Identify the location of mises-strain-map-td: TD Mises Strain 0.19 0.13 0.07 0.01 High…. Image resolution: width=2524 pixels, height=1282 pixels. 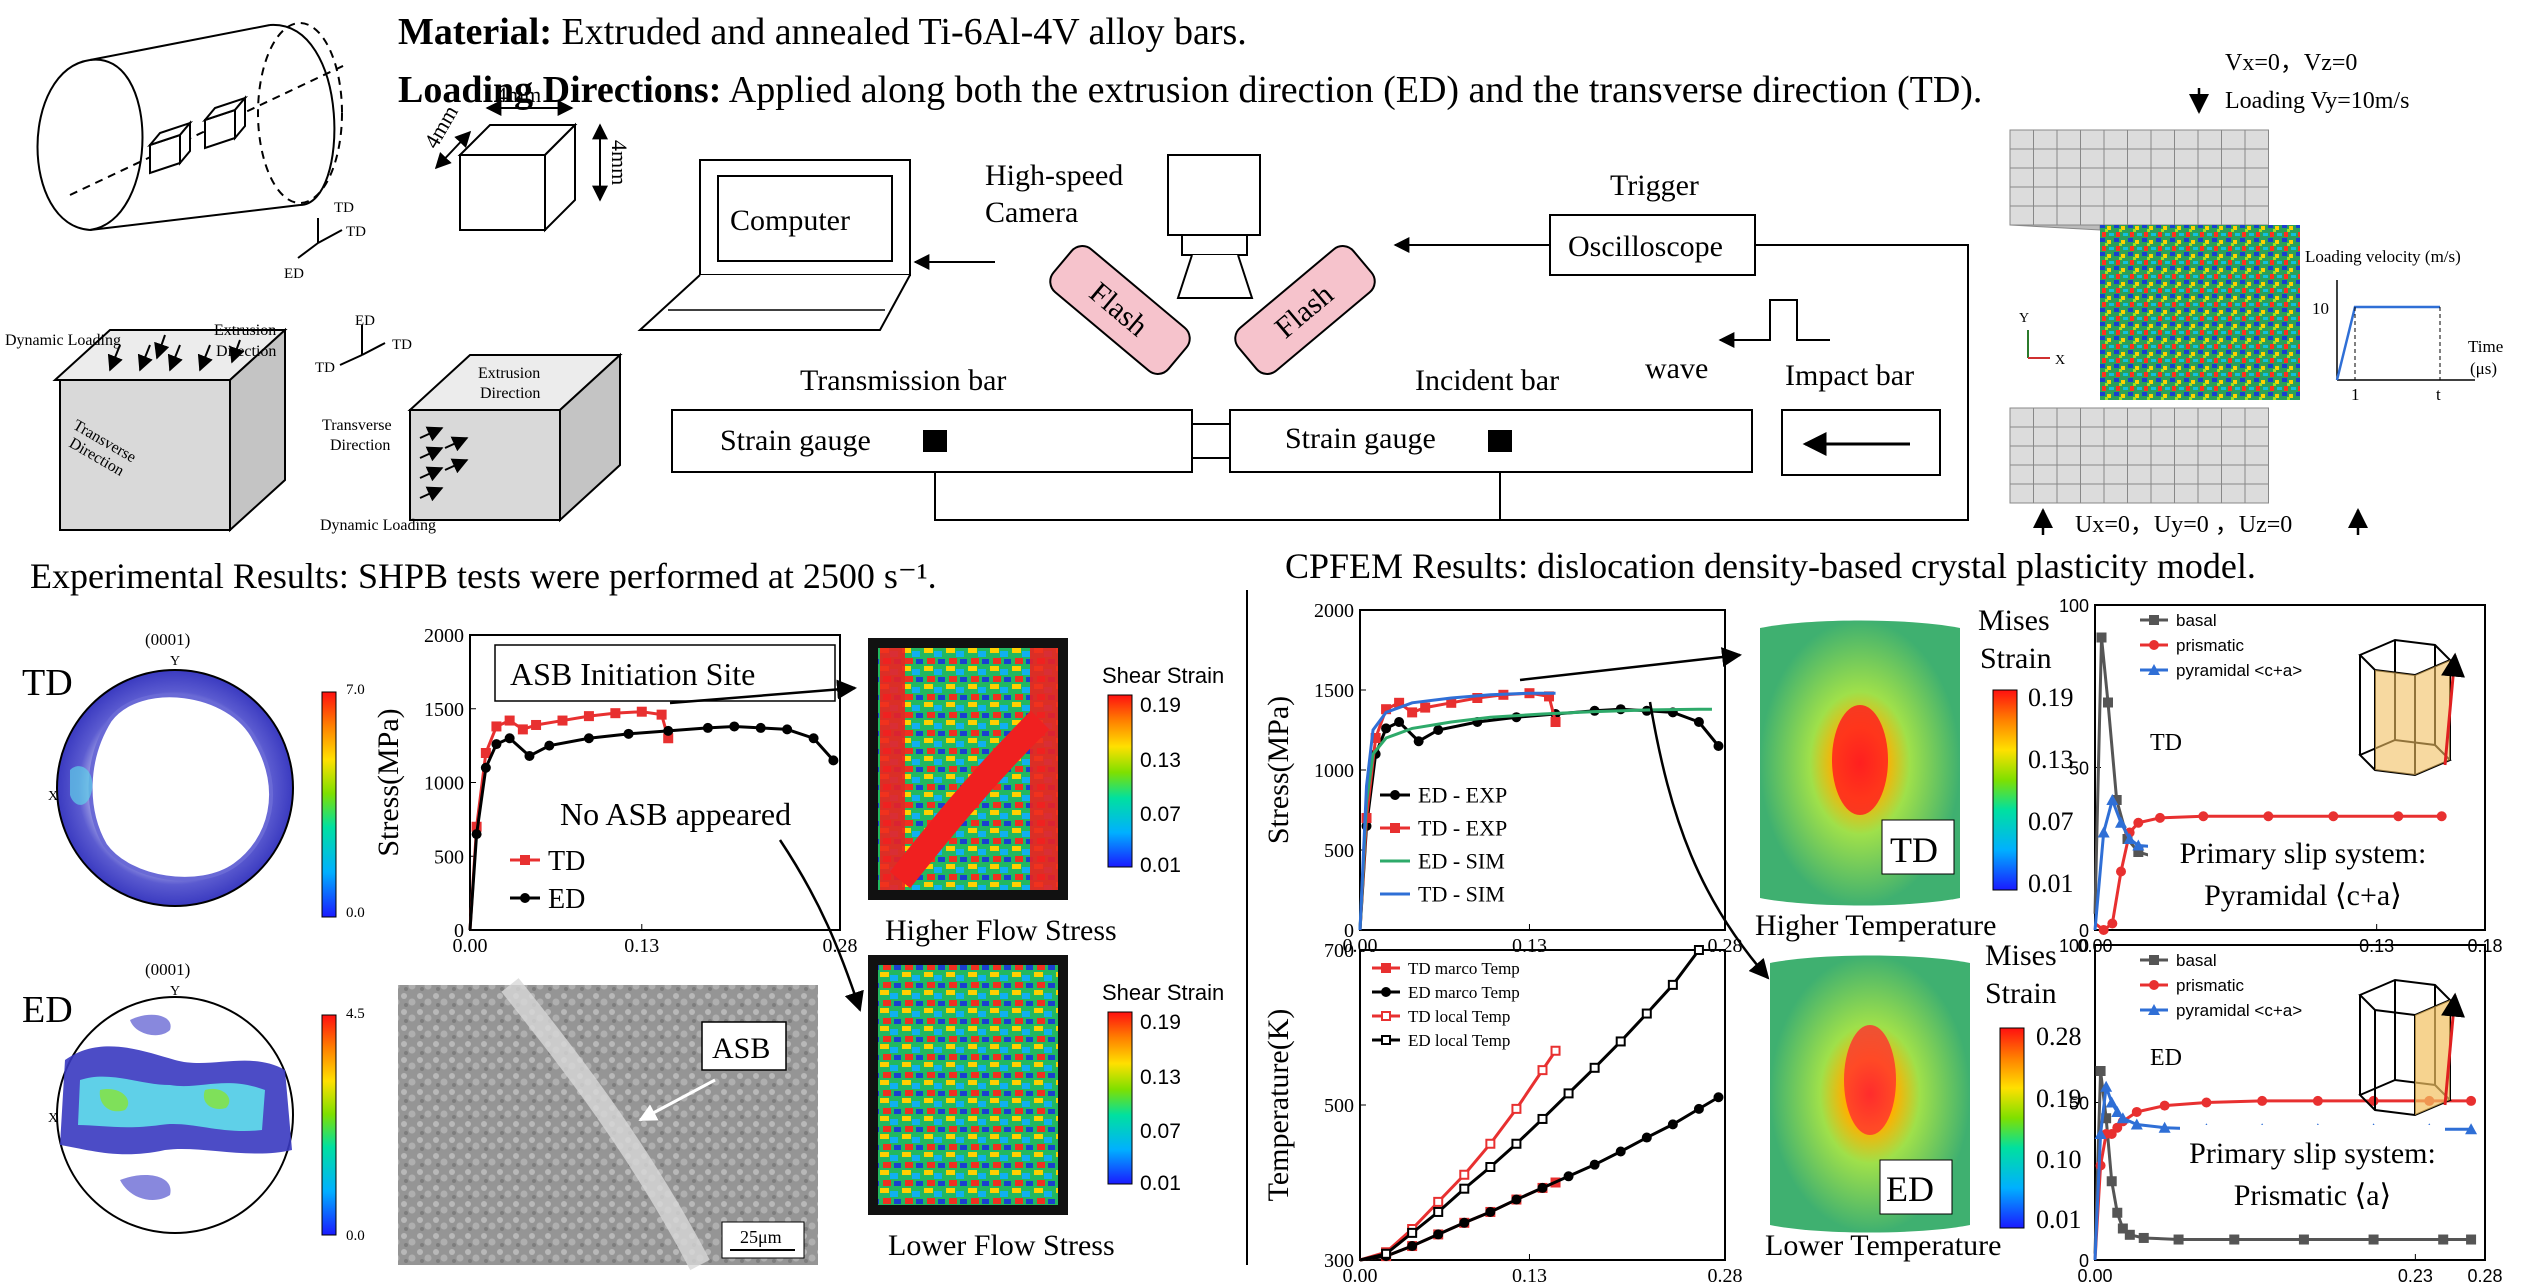
(1914, 773).